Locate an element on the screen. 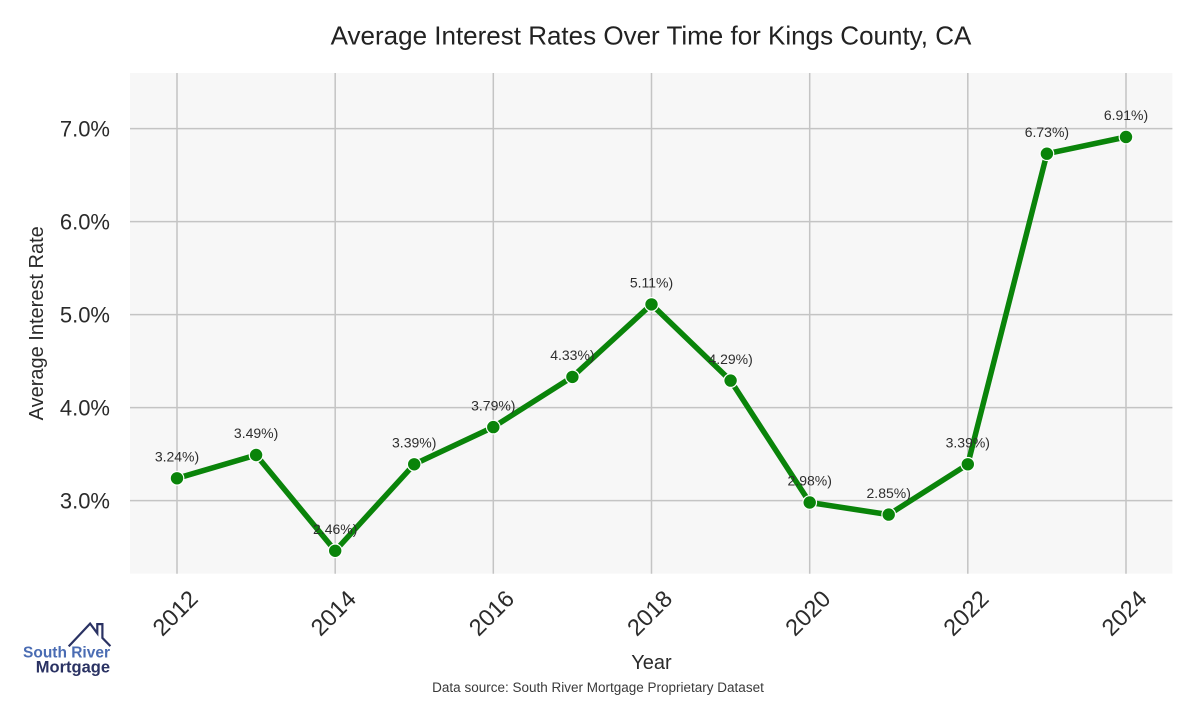 The height and width of the screenshot is (705, 1200). svg-text: 4.0% is located at coordinates (85, 407).